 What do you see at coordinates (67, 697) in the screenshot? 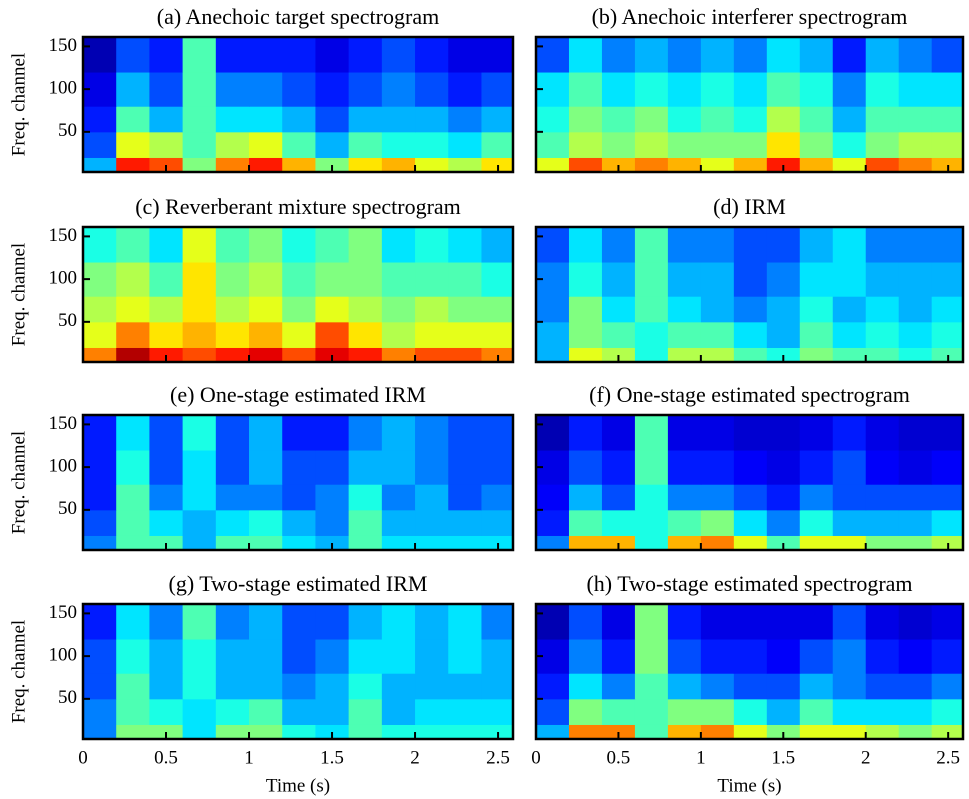
I see `y-tick-label: 50` at bounding box center [67, 697].